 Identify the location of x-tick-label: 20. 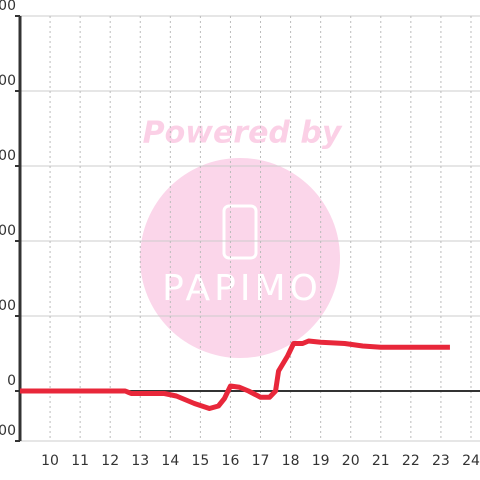
(351, 461).